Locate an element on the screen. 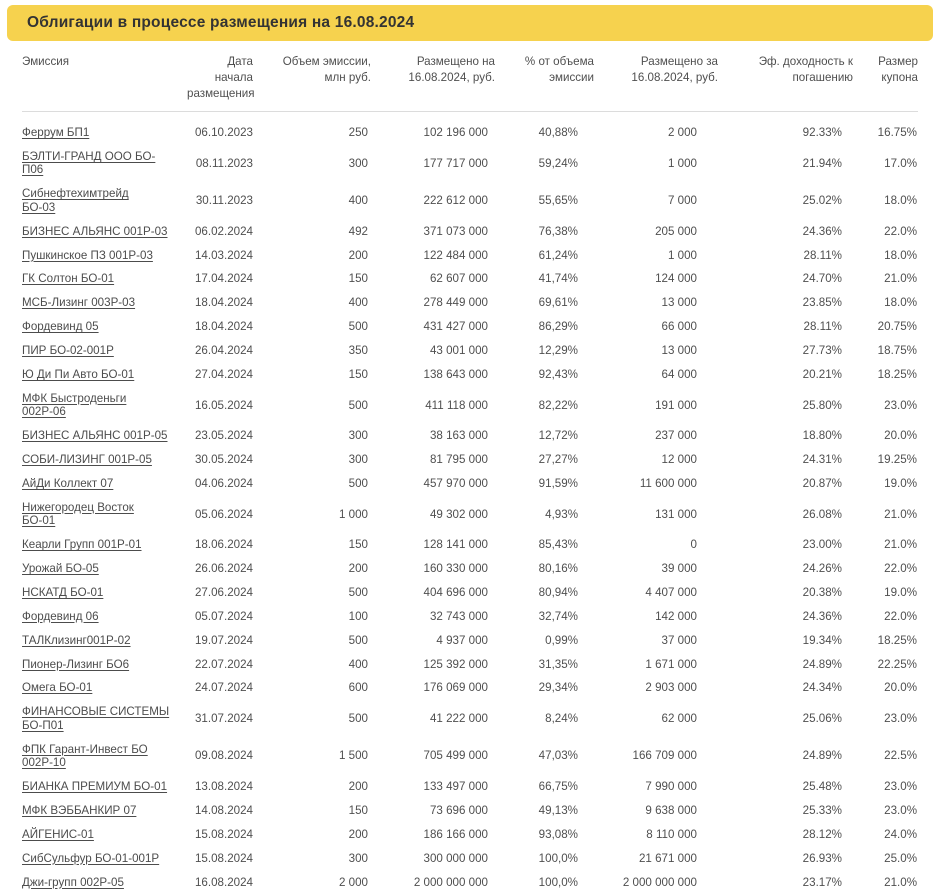  placed-day-cell: 1 671 000 is located at coordinates (656, 664).